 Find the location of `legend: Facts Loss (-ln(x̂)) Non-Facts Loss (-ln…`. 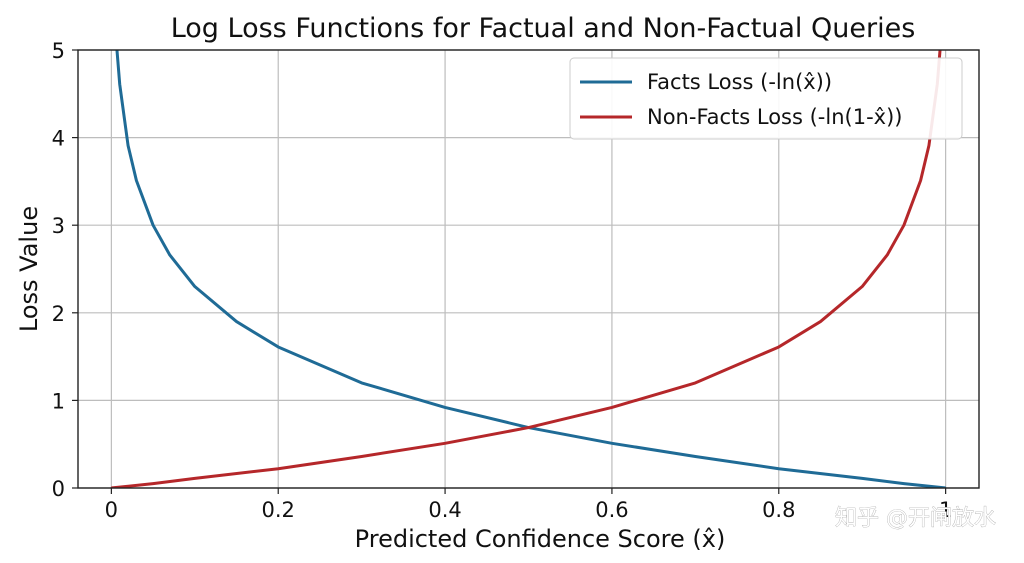

legend: Facts Loss (-ln(x̂)) Non-Facts Loss (-ln… is located at coordinates (766, 98).